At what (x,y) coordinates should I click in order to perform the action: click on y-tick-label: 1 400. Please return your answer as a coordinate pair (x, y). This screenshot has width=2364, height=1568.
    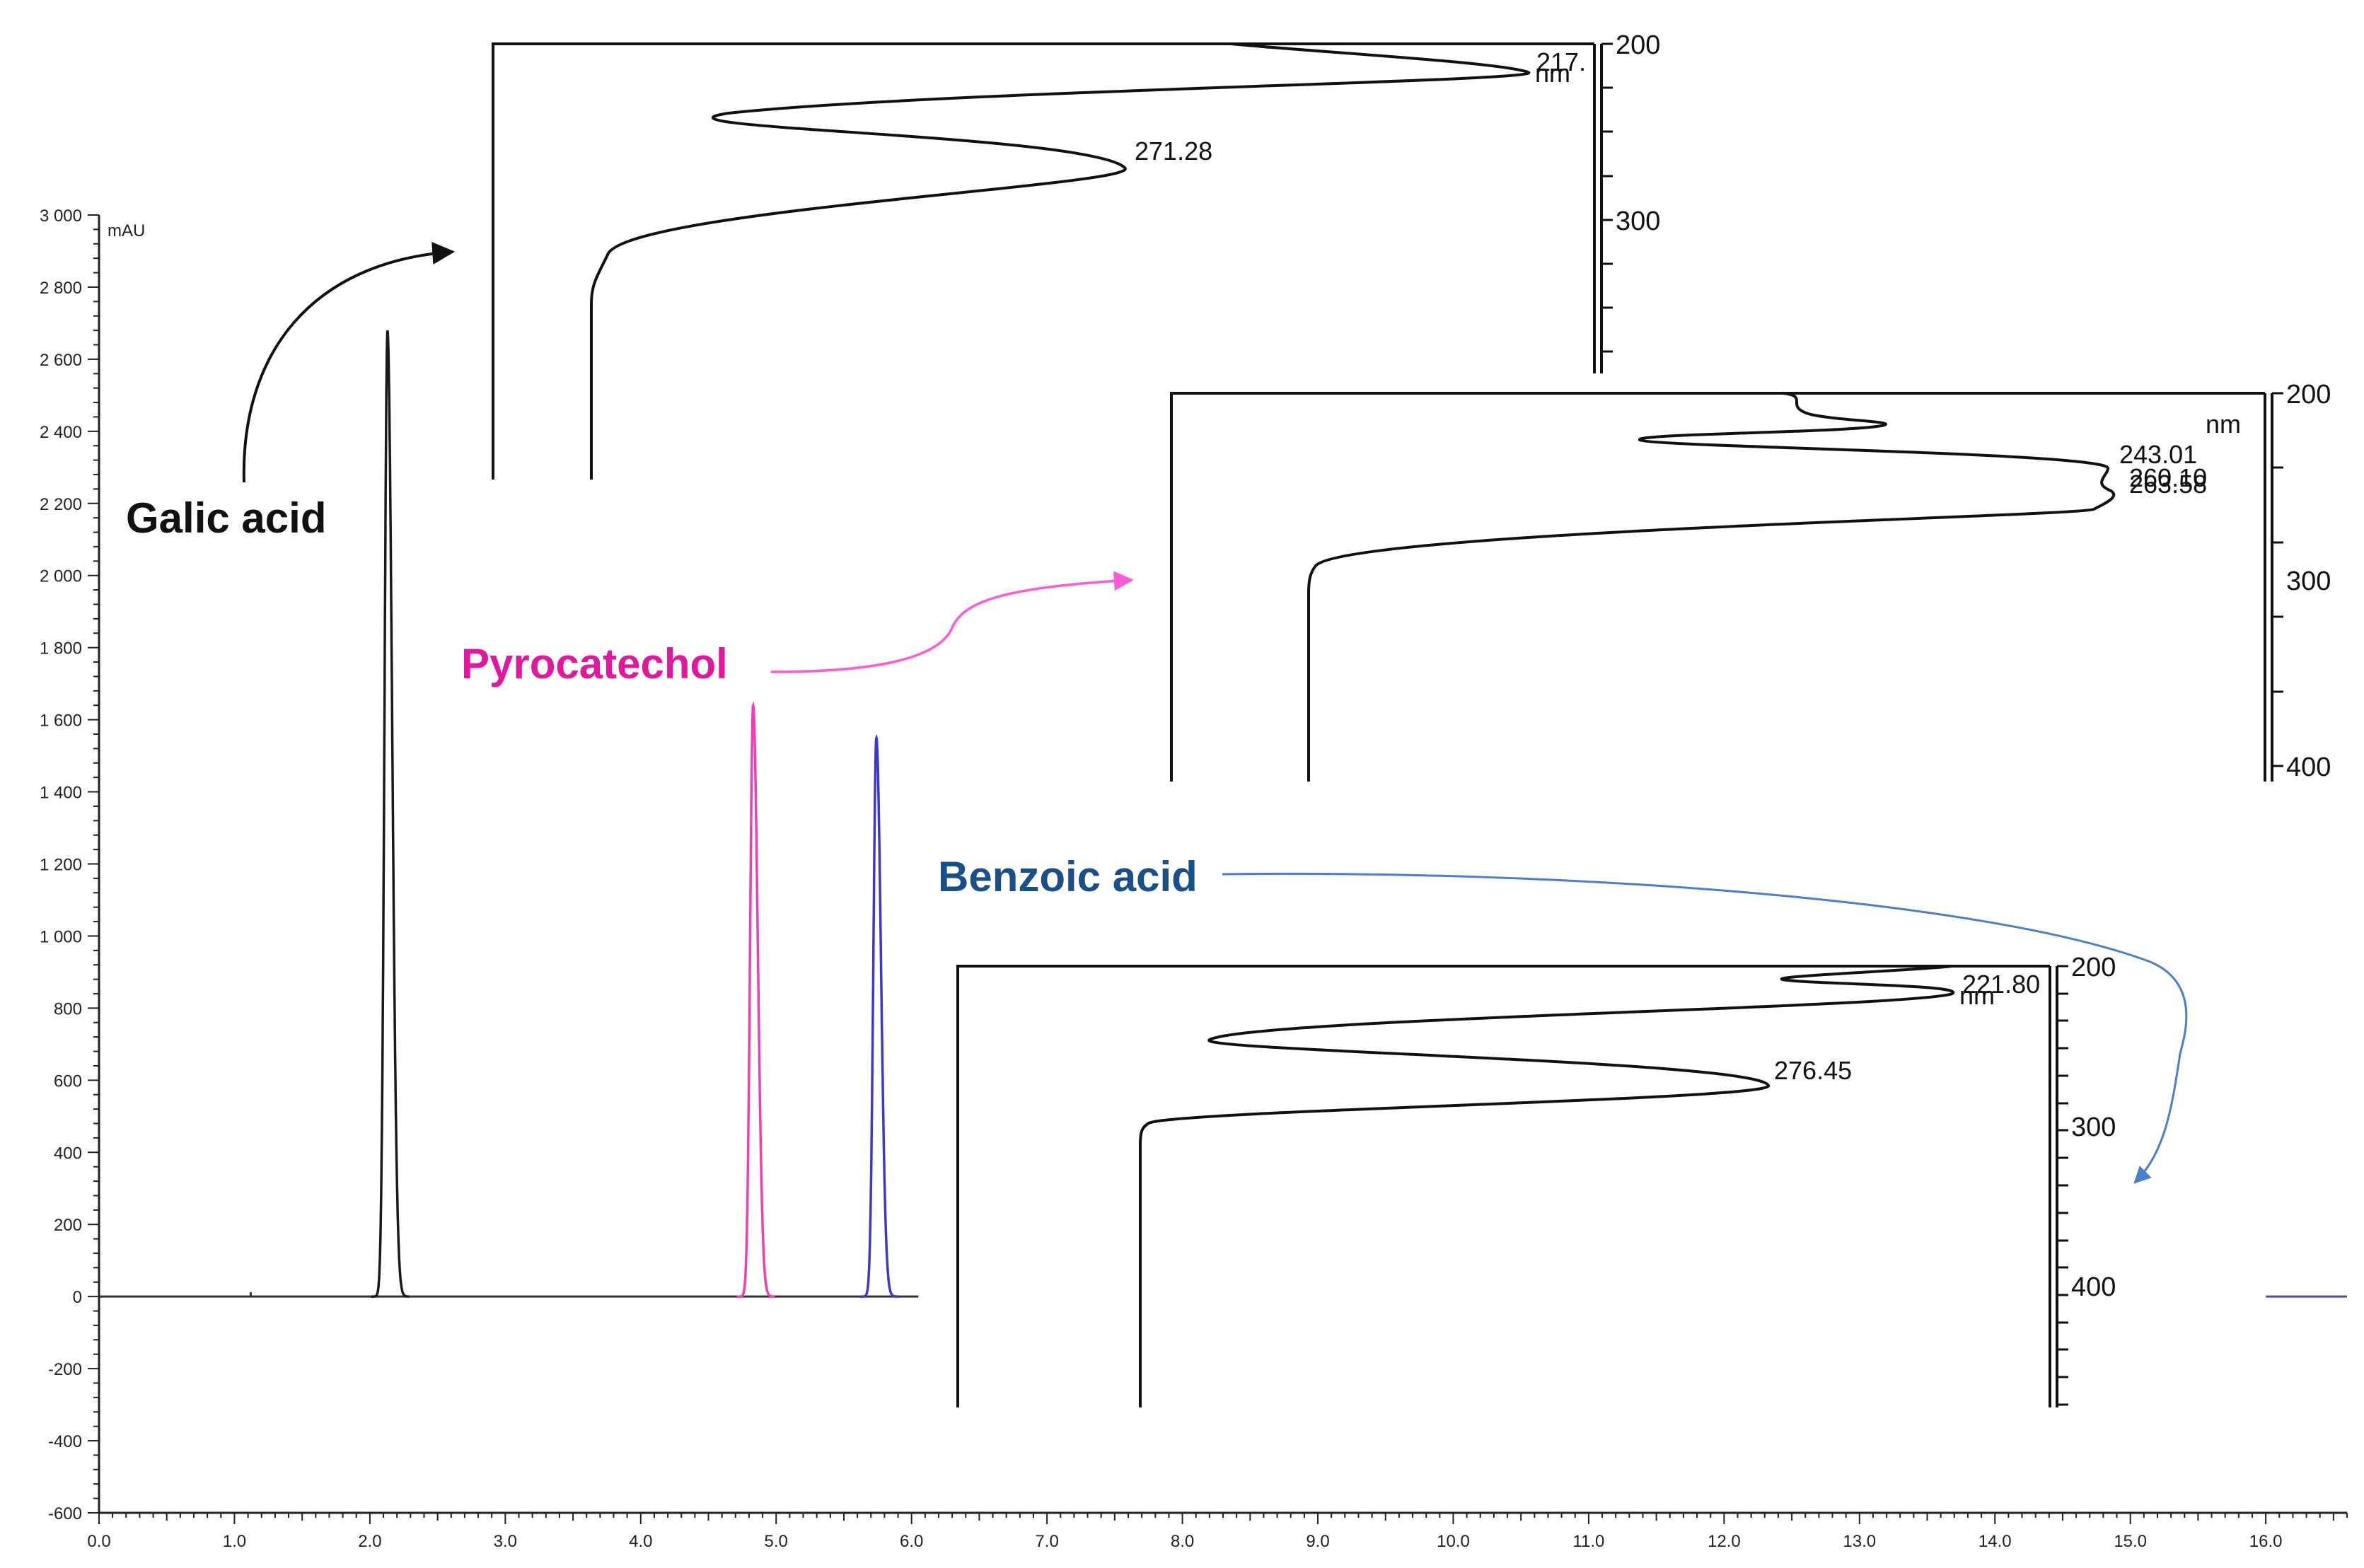
    Looking at the image, I should click on (61, 794).